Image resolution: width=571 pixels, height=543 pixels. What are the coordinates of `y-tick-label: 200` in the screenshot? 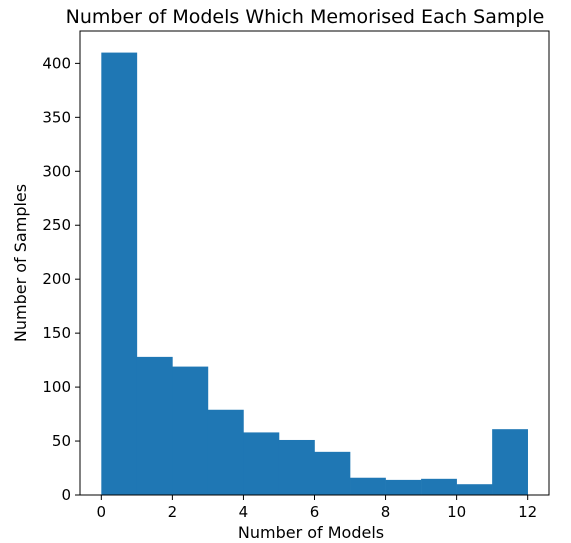 It's located at (56, 279).